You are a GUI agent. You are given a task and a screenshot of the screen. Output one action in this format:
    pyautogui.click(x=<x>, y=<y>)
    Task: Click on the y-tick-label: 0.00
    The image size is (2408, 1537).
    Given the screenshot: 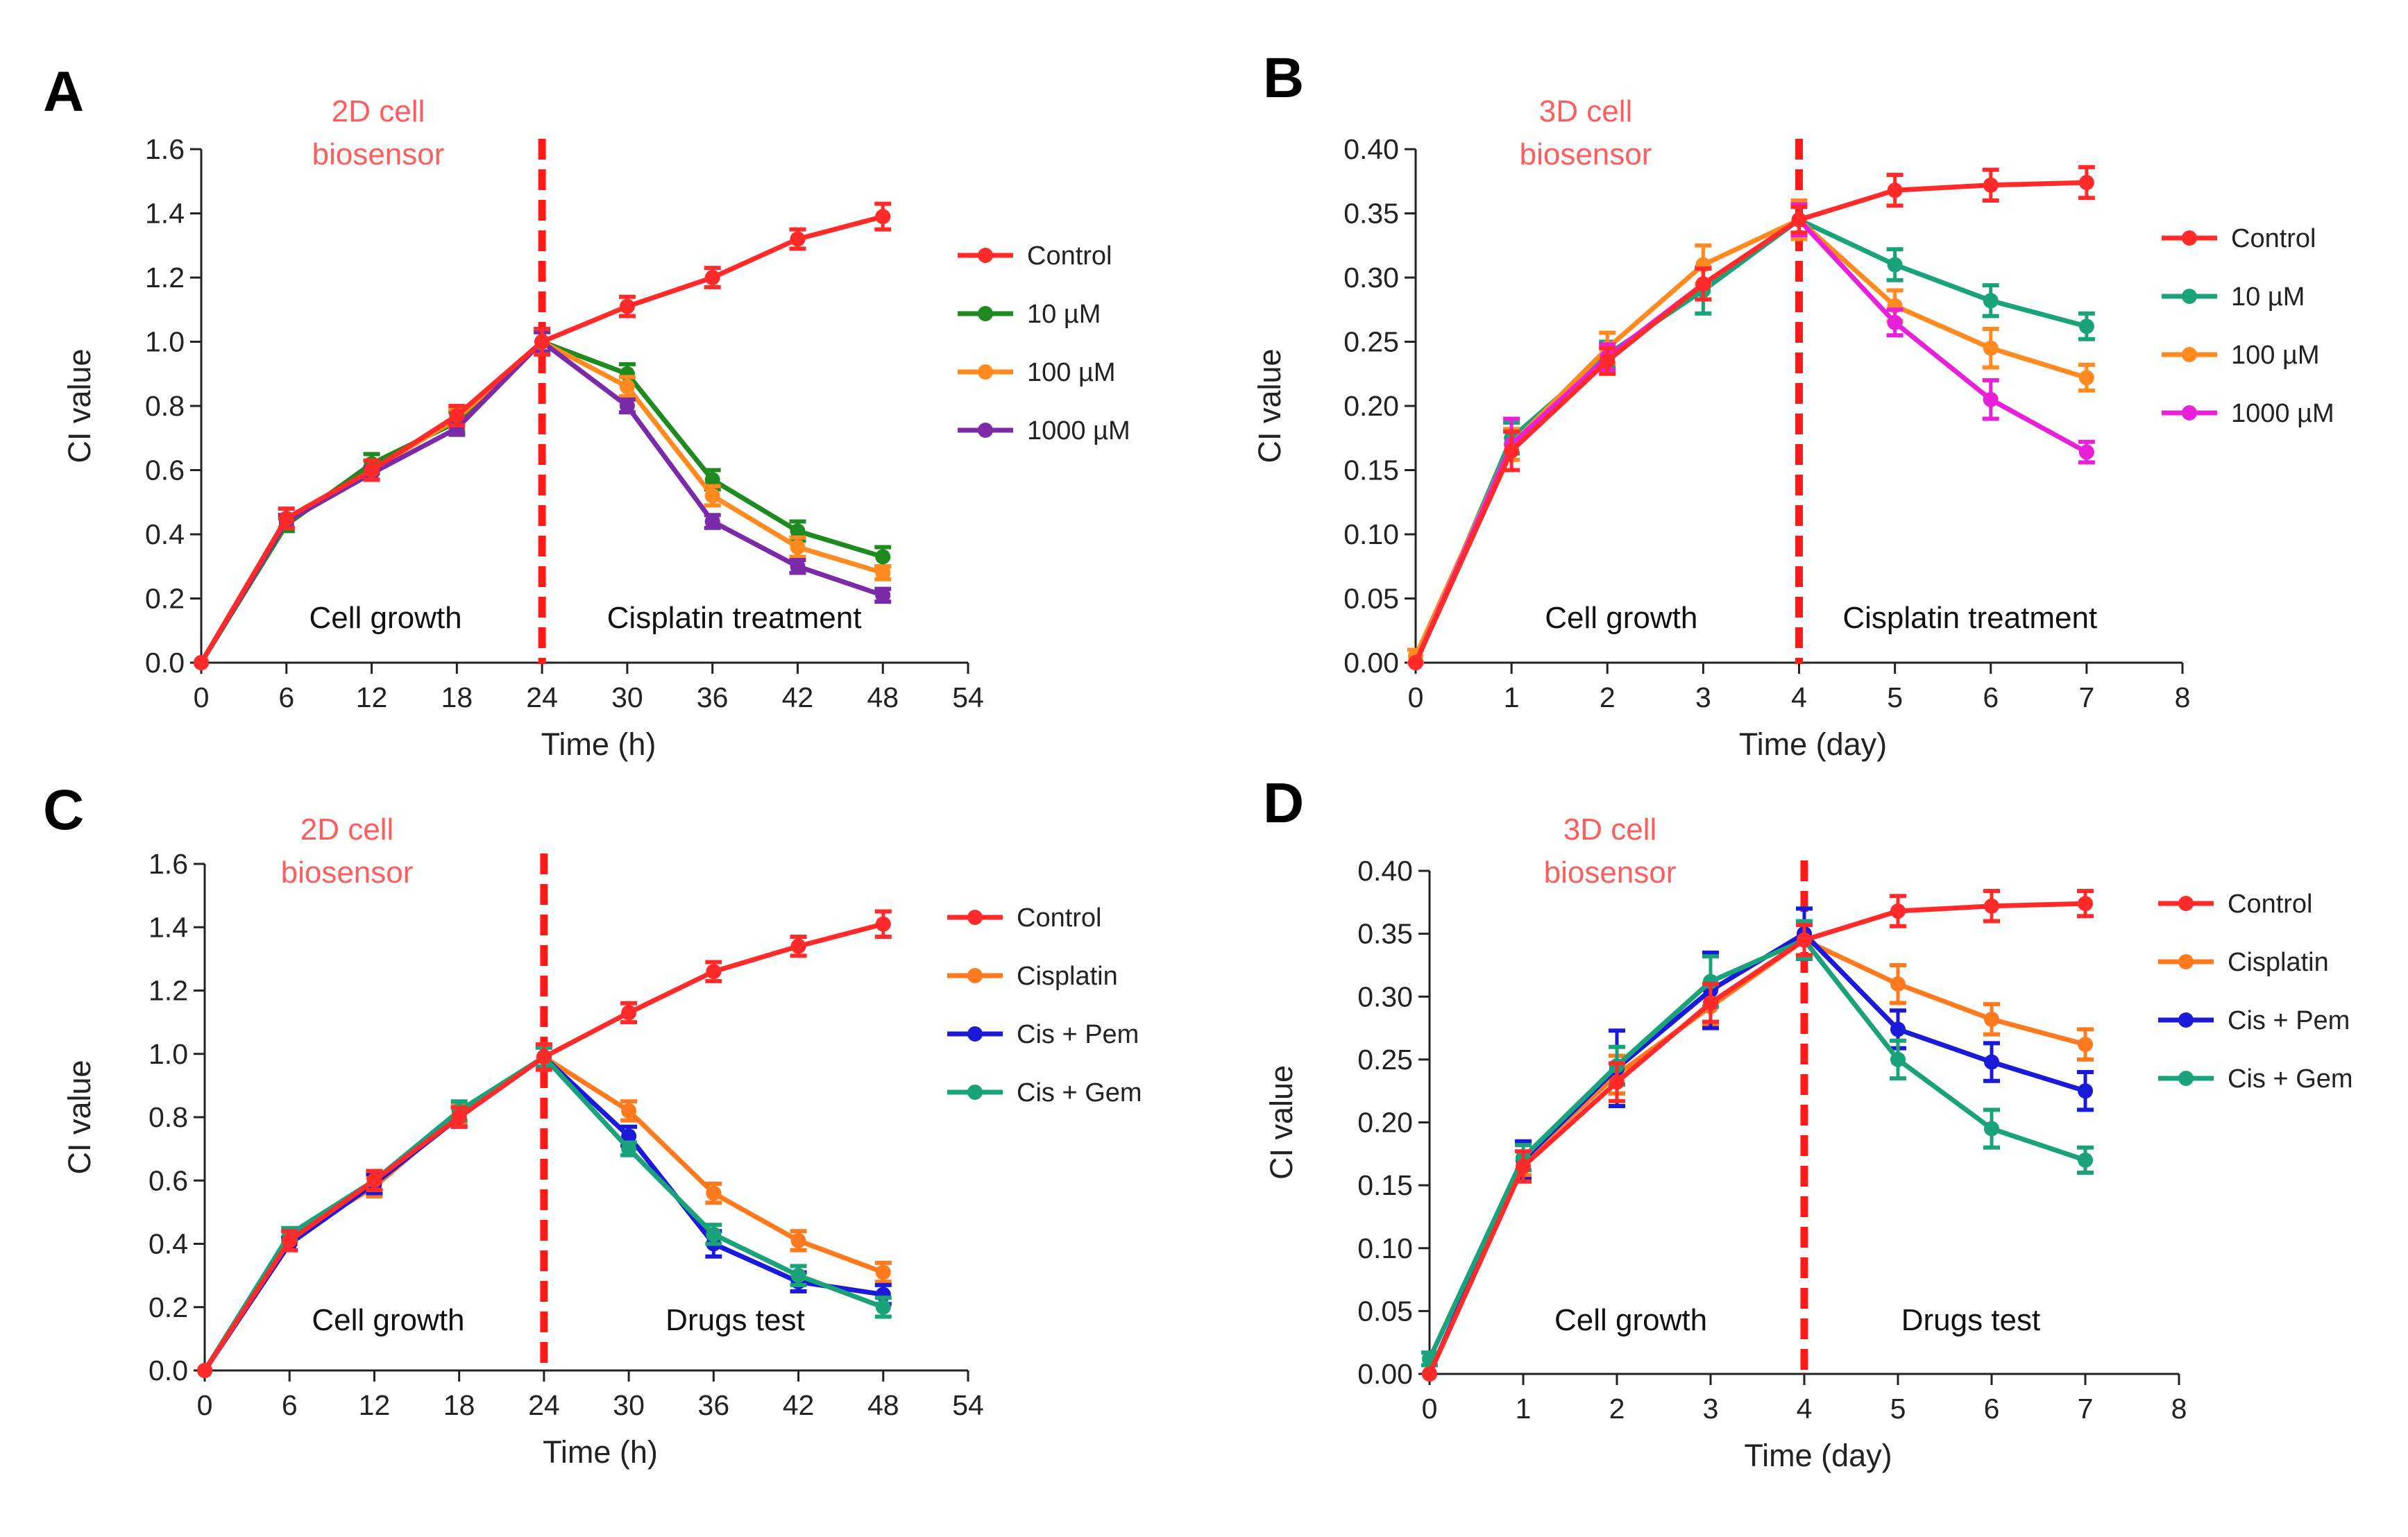 What is the action you would take?
    pyautogui.click(x=1385, y=1374)
    